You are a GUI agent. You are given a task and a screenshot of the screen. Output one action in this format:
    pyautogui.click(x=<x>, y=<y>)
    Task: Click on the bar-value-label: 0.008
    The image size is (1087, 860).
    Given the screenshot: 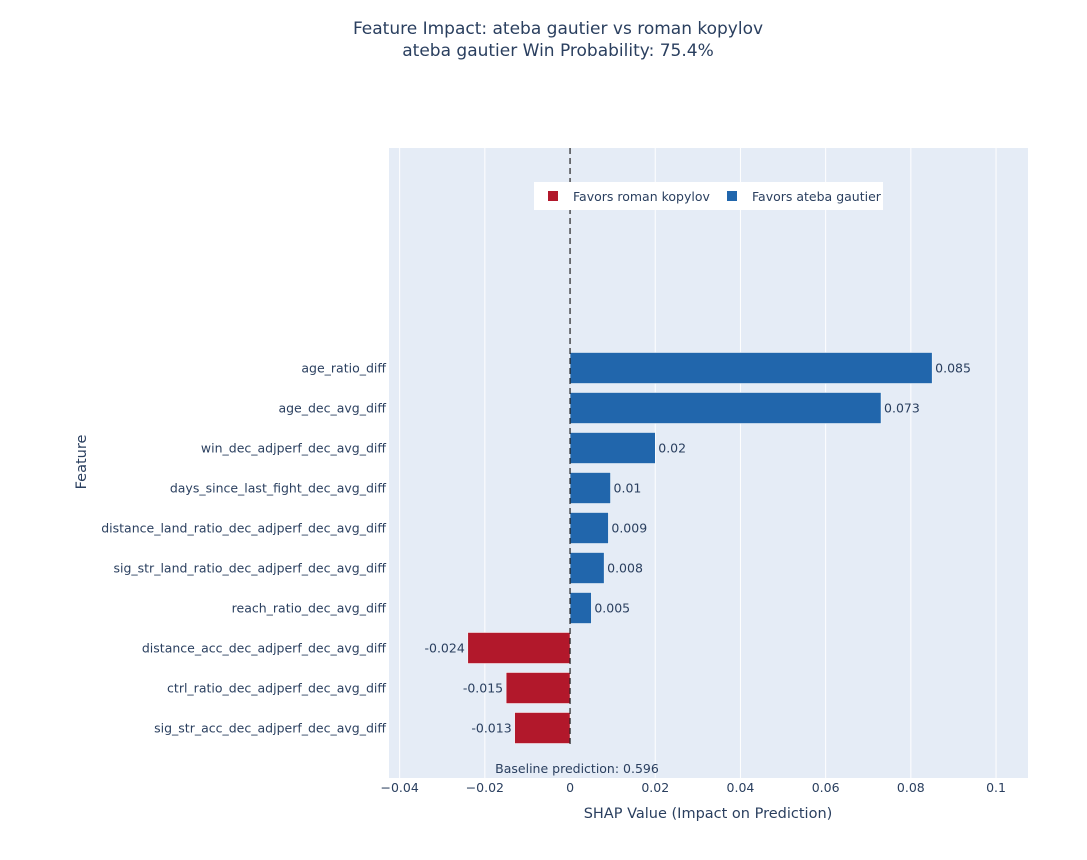 What is the action you would take?
    pyautogui.click(x=625, y=568)
    